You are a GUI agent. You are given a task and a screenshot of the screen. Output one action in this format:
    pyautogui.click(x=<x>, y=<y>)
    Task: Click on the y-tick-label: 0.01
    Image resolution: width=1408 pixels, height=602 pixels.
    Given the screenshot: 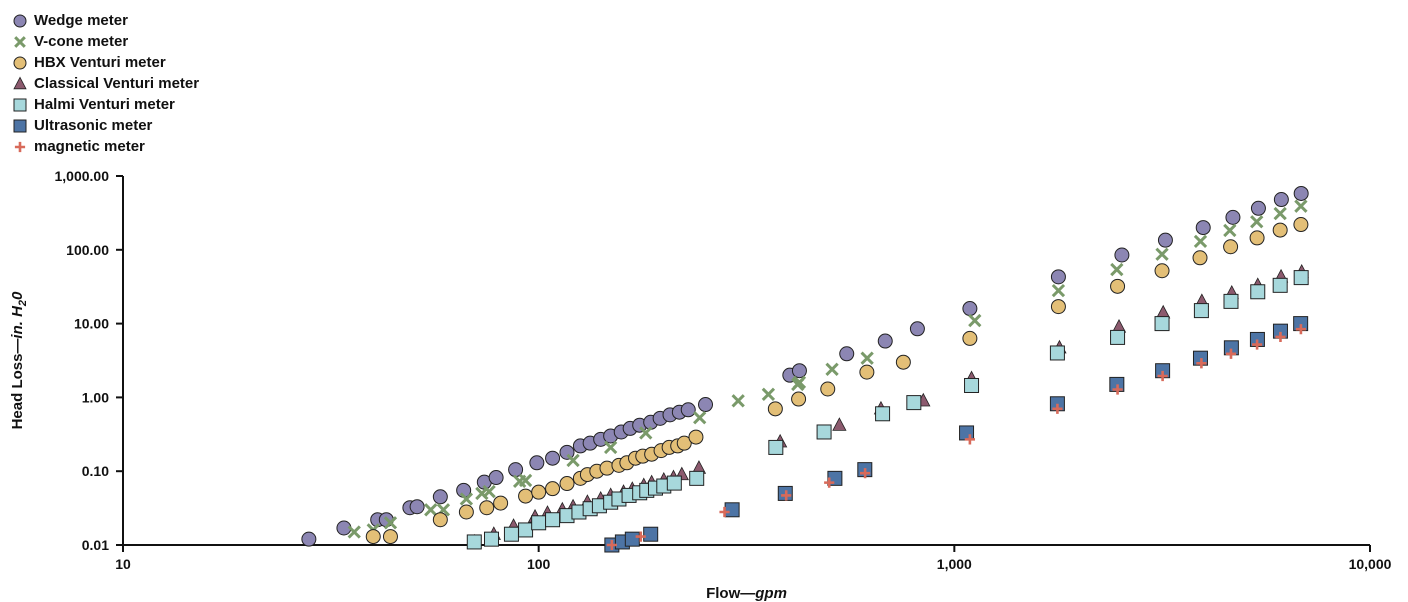 What is the action you would take?
    pyautogui.click(x=95, y=545)
    